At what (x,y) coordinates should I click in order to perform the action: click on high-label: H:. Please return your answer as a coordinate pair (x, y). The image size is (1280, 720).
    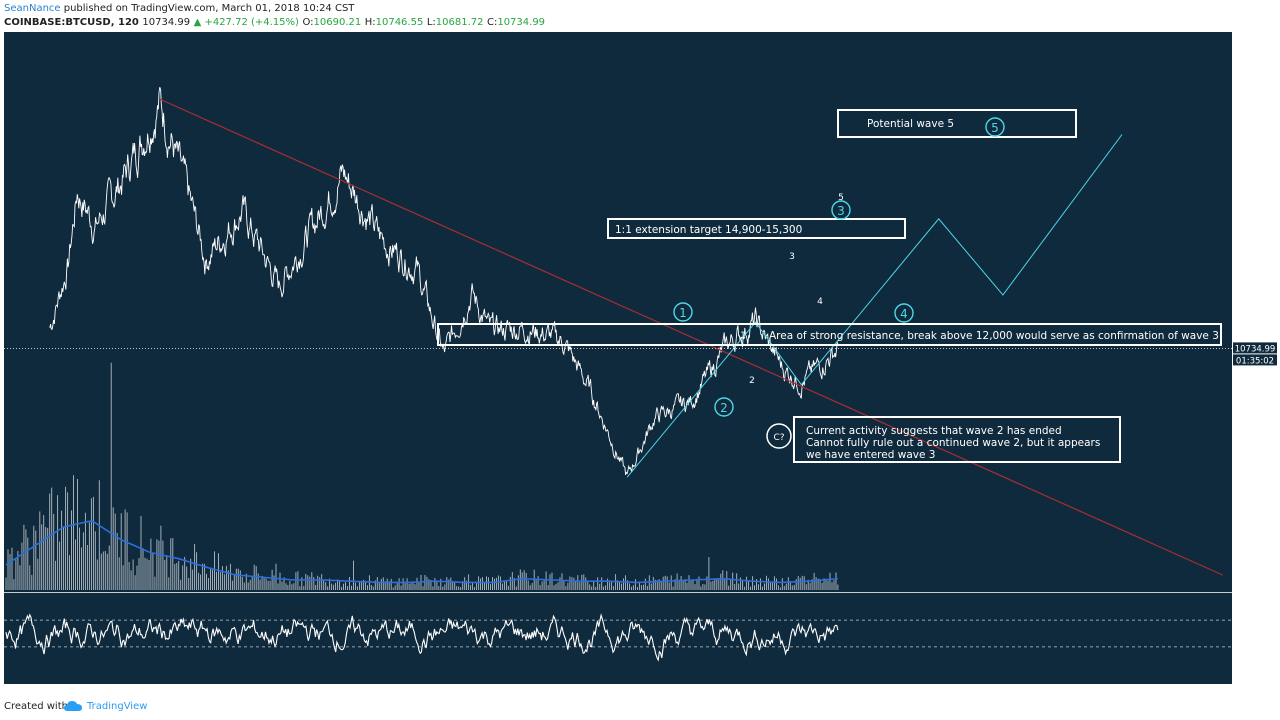
    Looking at the image, I should click on (370, 22).